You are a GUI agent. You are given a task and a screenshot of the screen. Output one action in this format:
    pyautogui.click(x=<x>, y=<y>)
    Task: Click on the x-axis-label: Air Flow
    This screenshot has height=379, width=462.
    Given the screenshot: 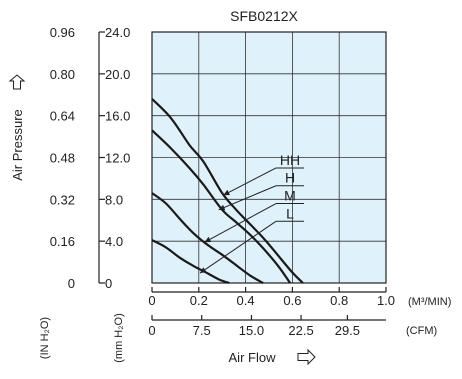 What is the action you would take?
    pyautogui.click(x=253, y=357)
    